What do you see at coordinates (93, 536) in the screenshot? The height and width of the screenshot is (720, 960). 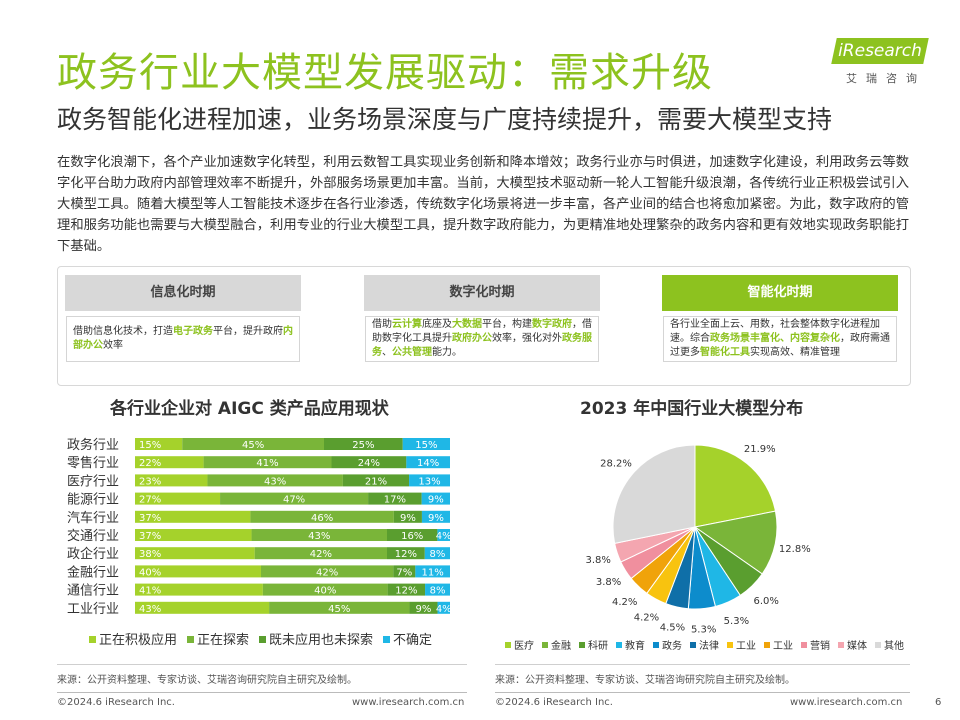 I see `category-label: 交通行业` at bounding box center [93, 536].